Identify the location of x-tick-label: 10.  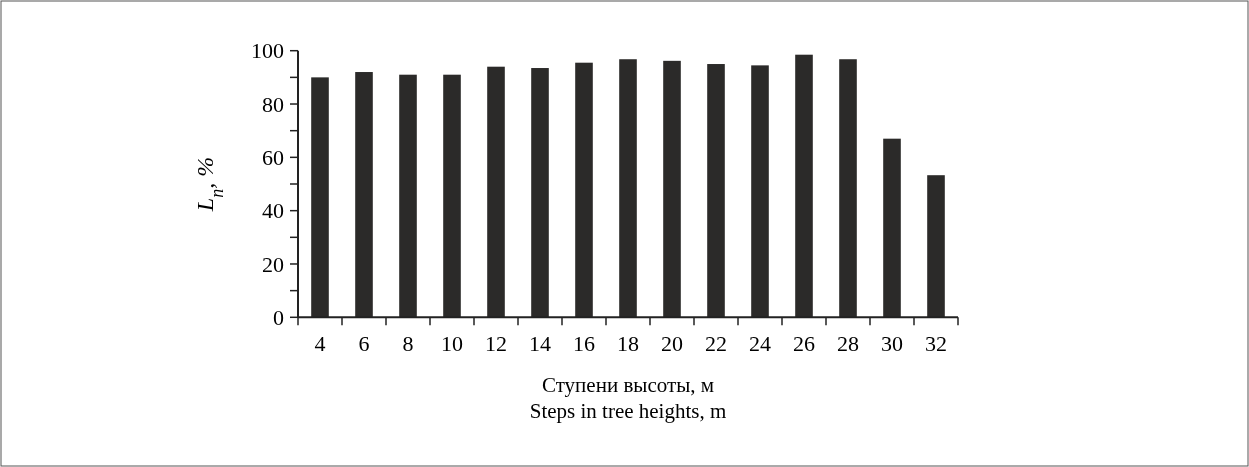
(452, 344).